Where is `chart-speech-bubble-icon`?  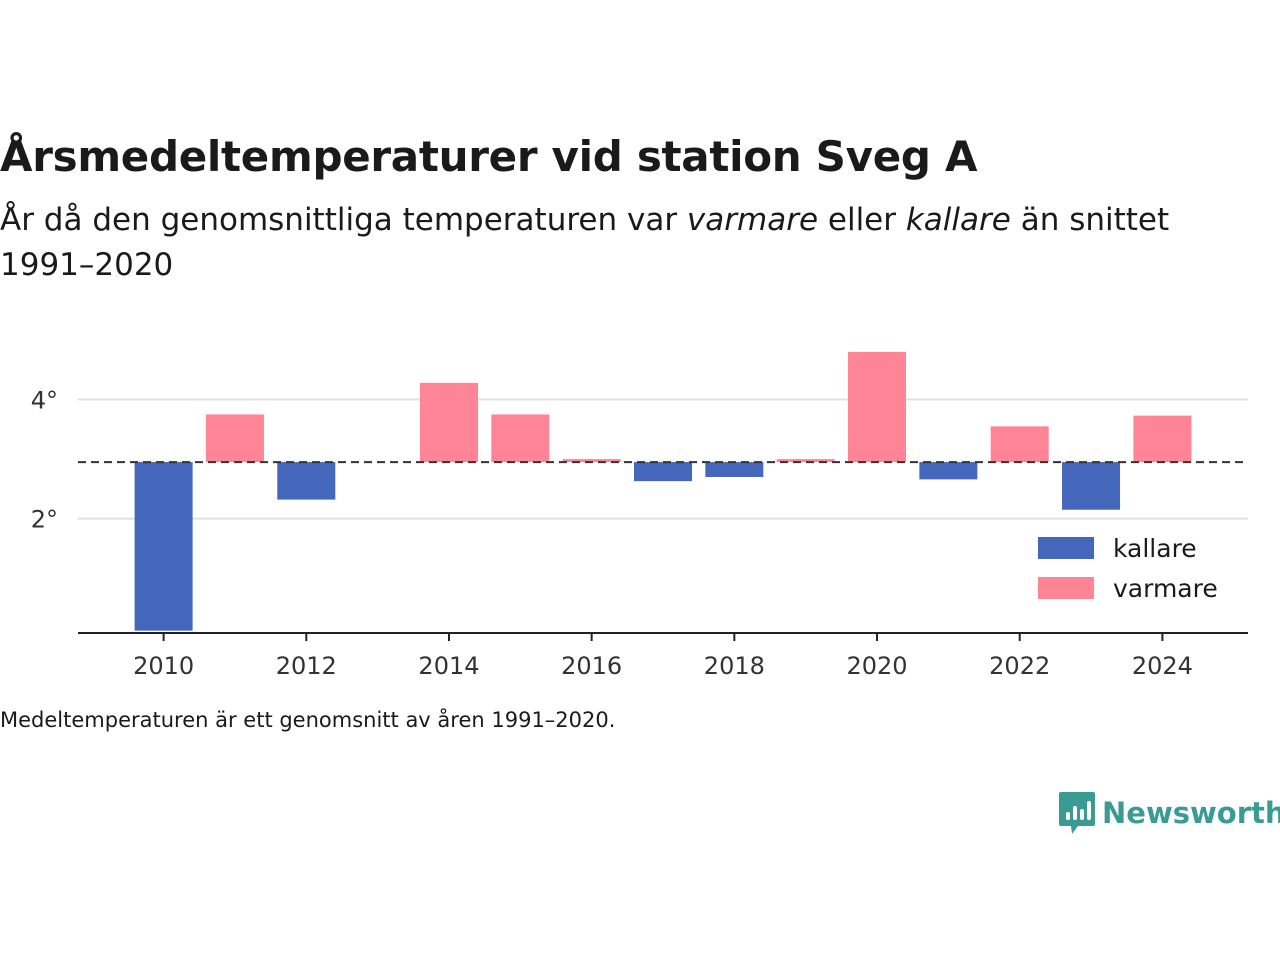 chart-speech-bubble-icon is located at coordinates (1077, 813).